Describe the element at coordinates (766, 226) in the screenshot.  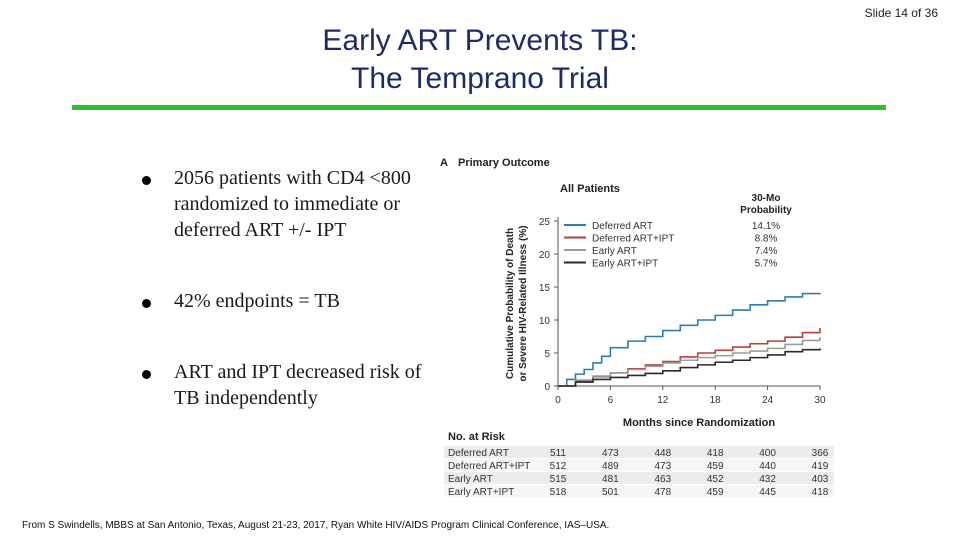
I see `legend-probability: 14.1%` at that location.